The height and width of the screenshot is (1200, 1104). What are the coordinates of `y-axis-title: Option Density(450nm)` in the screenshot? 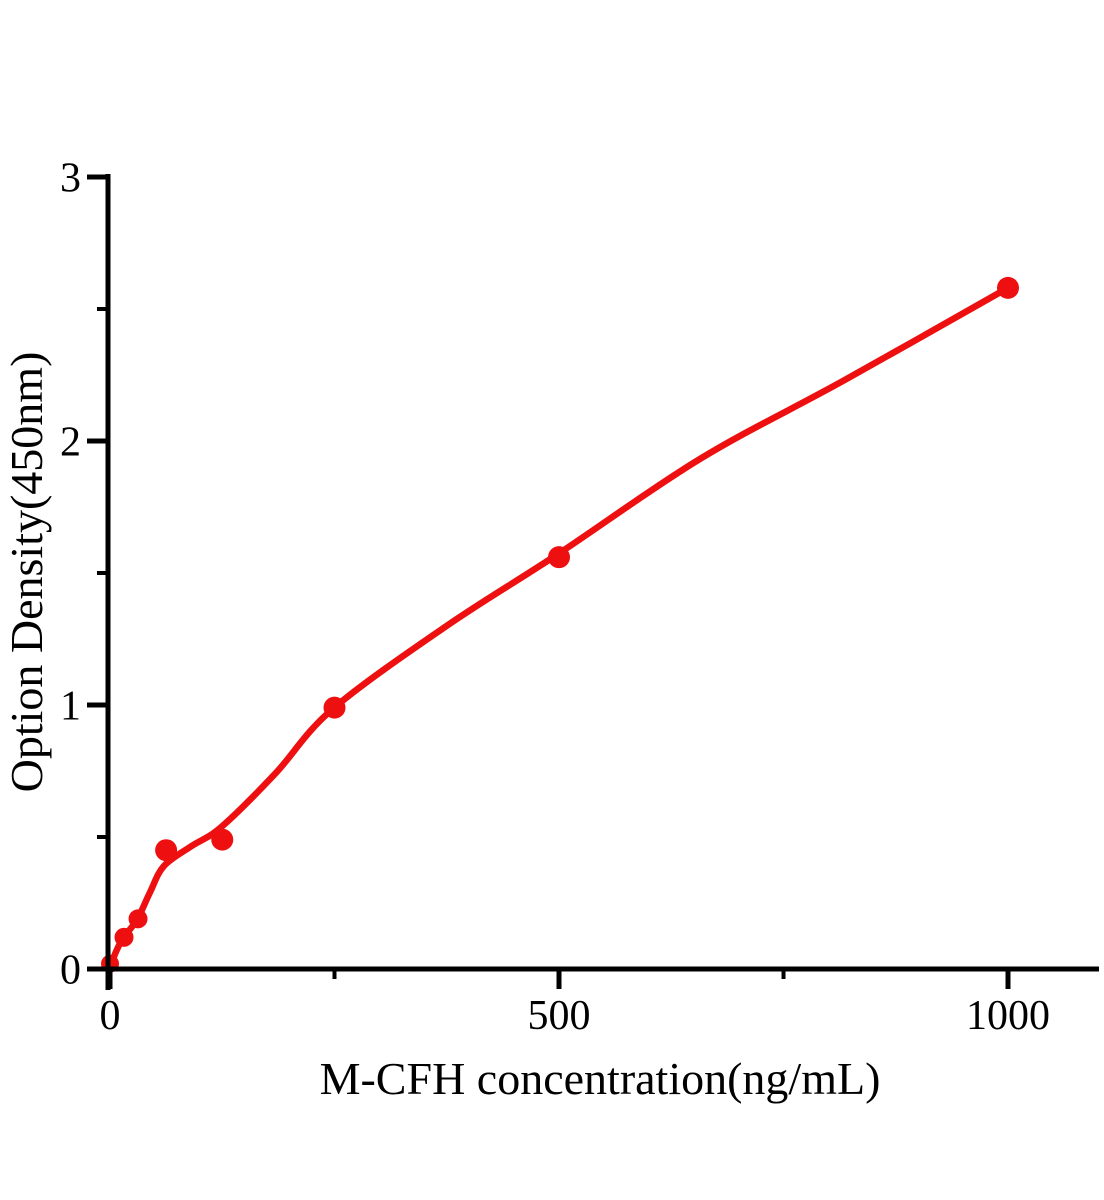 It's located at (26, 572).